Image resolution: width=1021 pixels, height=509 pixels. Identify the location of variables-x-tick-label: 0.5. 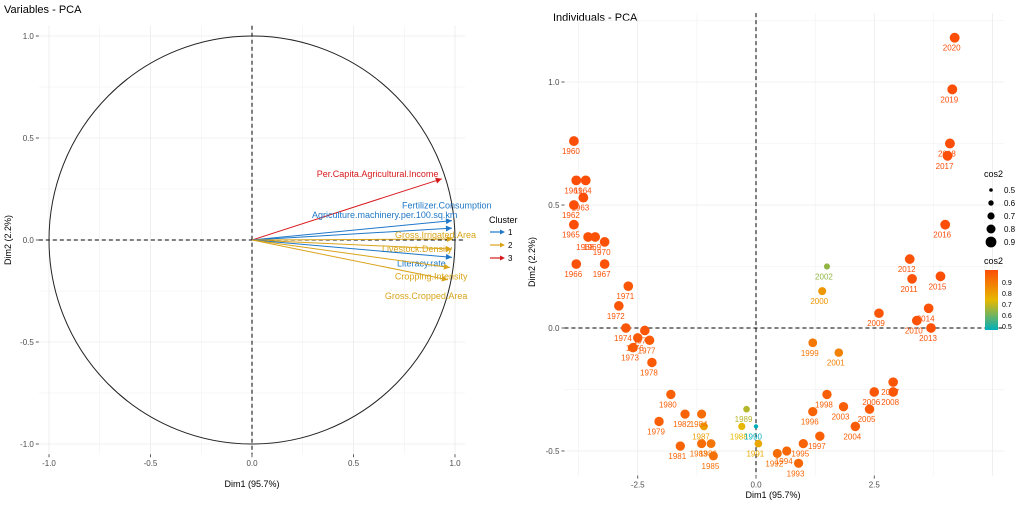
(354, 463).